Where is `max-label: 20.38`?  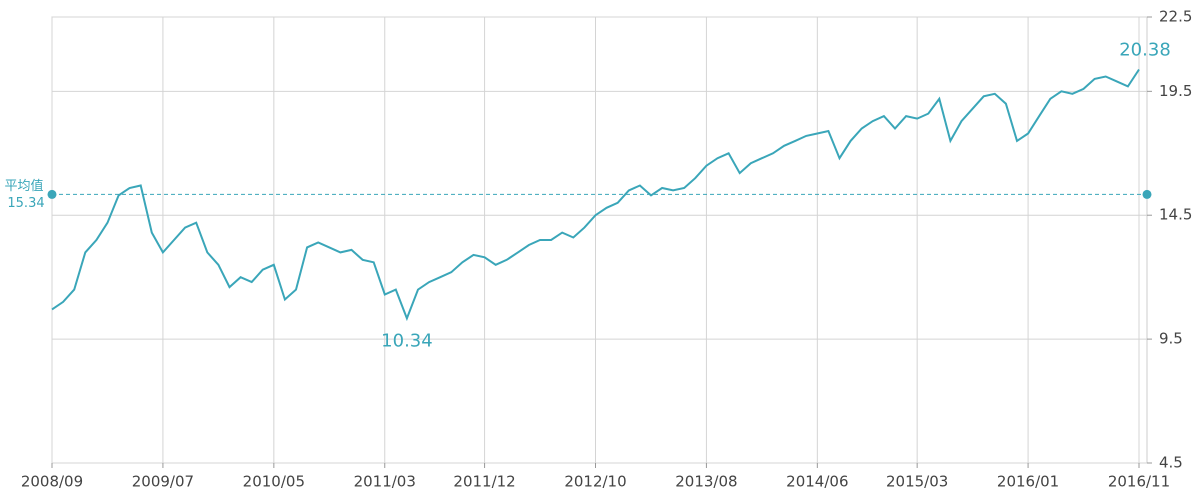 max-label: 20.38 is located at coordinates (1145, 50).